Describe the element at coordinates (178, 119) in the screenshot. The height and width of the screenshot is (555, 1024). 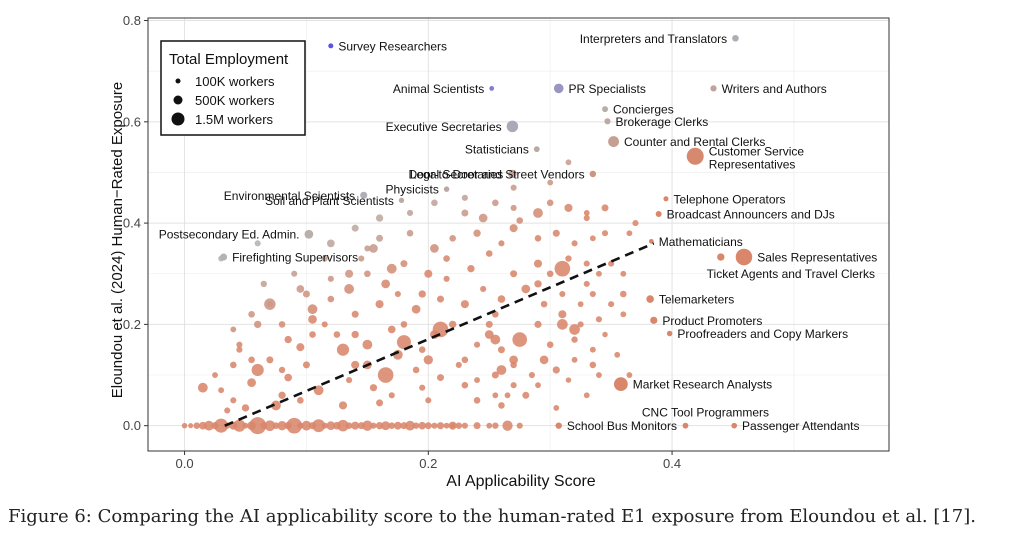
I see `legend-marker-large` at that location.